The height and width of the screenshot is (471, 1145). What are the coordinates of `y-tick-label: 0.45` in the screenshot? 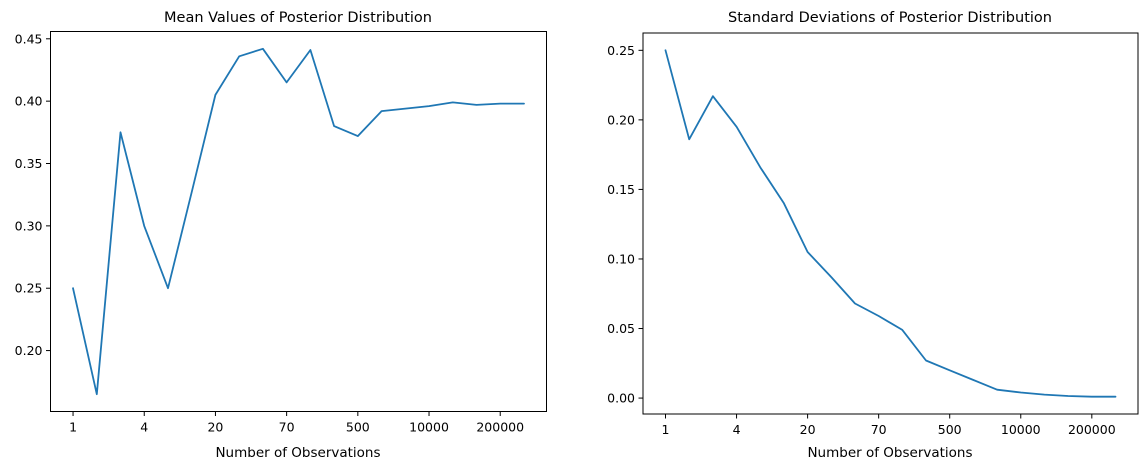 It's located at (29, 38).